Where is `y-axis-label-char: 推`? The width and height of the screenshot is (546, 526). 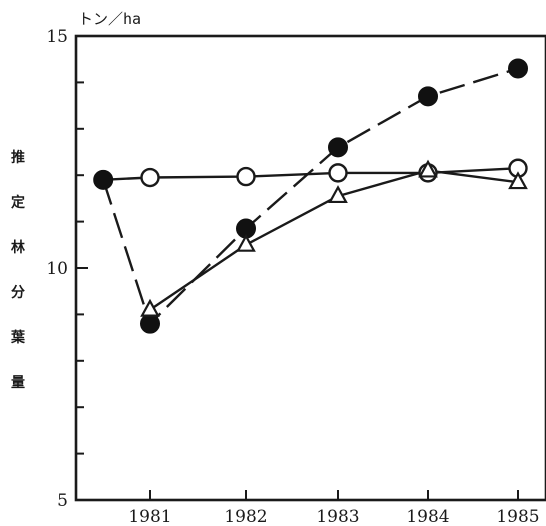 y-axis-label-char: 推 is located at coordinates (18, 157).